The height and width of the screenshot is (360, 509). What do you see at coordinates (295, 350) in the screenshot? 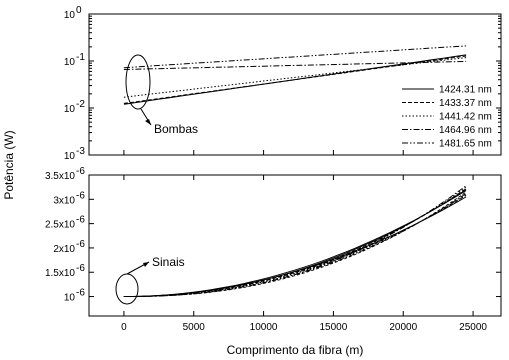
I see `x-axis-label: Comprimento da fibra (m)` at bounding box center [295, 350].